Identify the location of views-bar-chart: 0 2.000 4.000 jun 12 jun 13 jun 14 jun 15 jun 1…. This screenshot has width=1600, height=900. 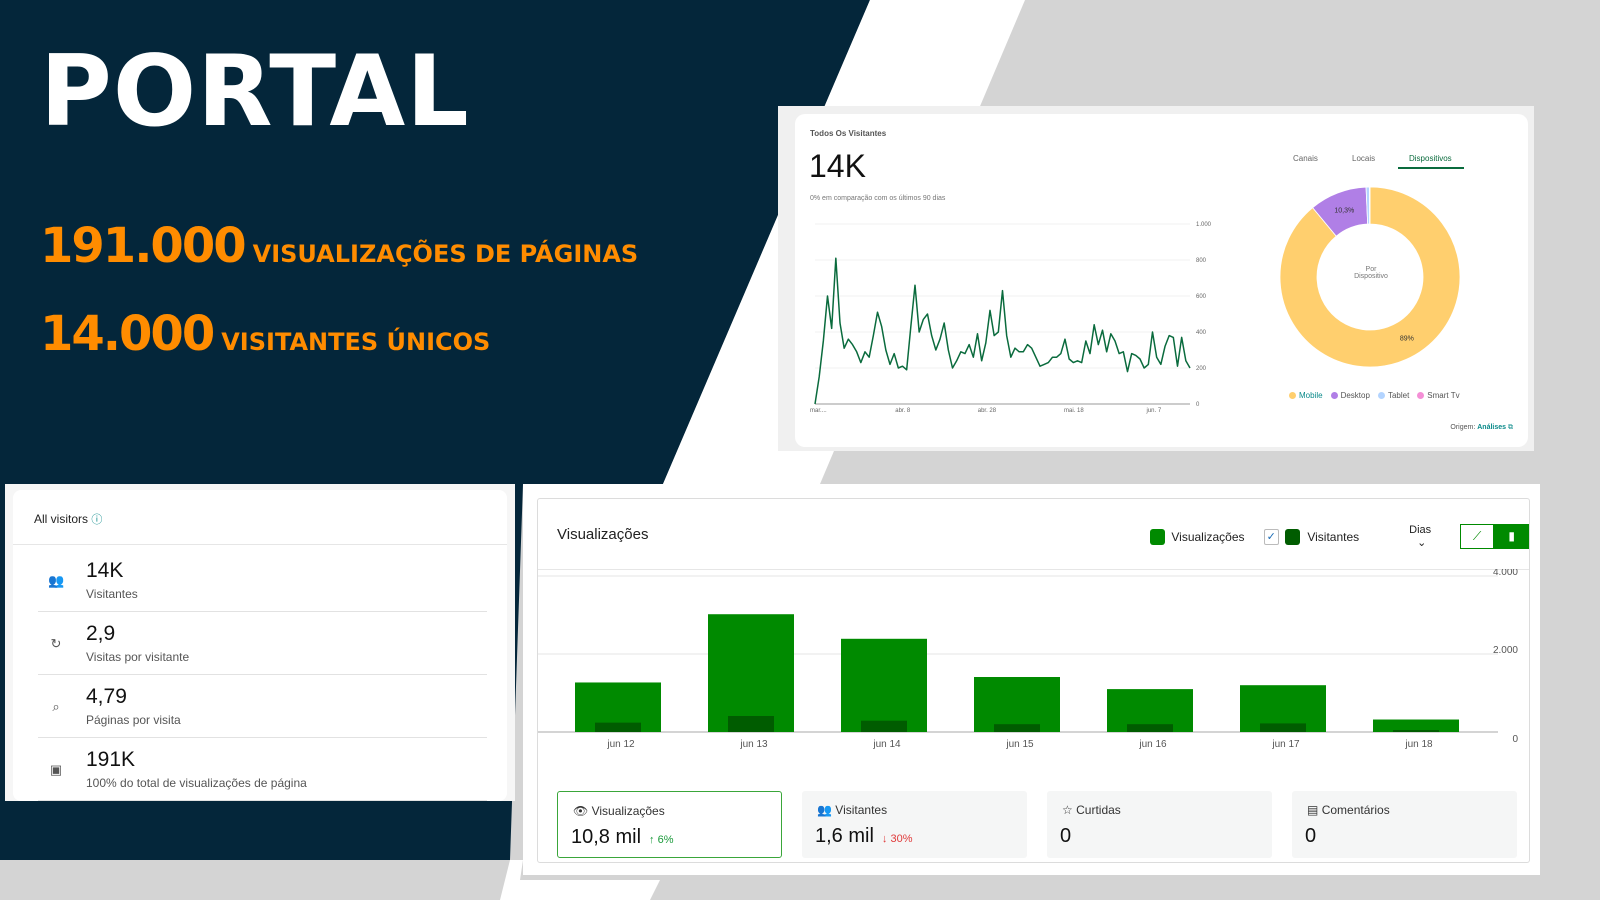
(1028, 659).